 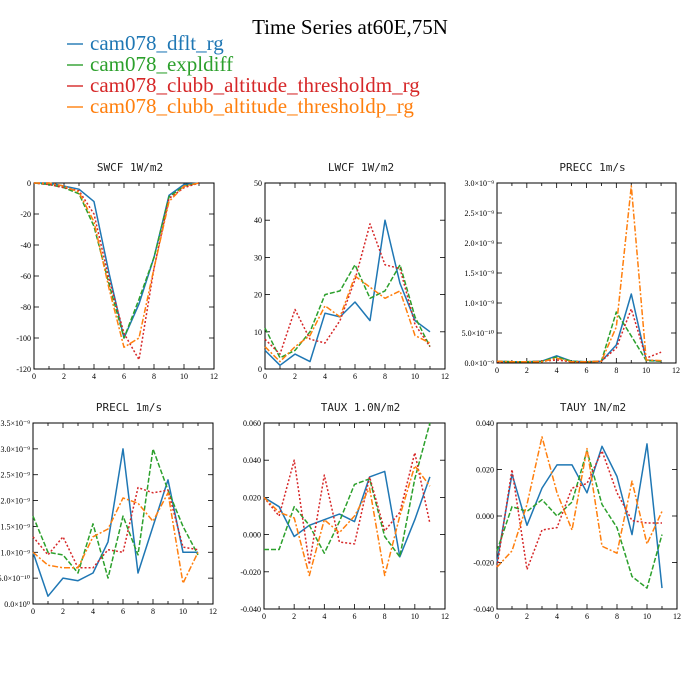 I want to click on y-tick-label: 0.040, so click(x=252, y=460).